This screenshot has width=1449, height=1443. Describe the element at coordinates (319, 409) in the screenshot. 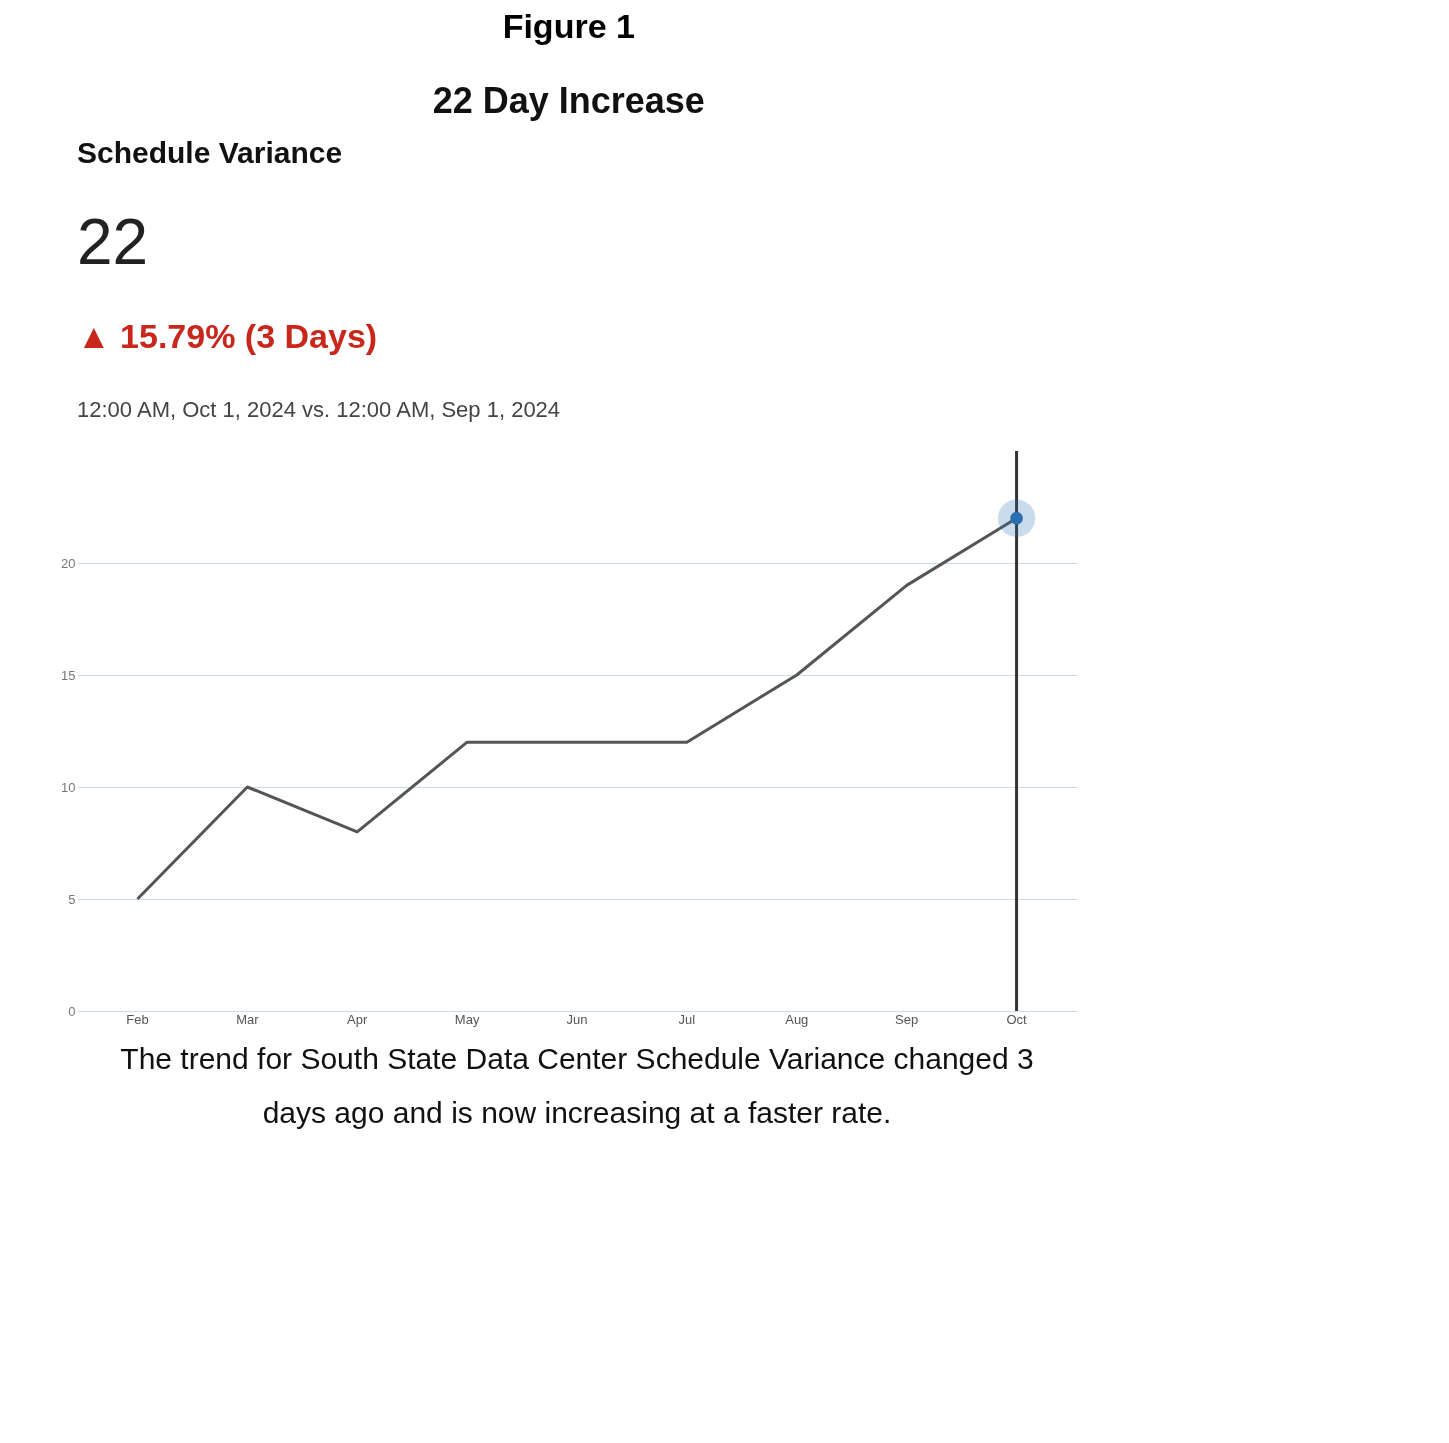

I see `text: 12:00 AM, Oct 1, 2024 vs. 12:00 AM, Sep 1, 2024` at that location.